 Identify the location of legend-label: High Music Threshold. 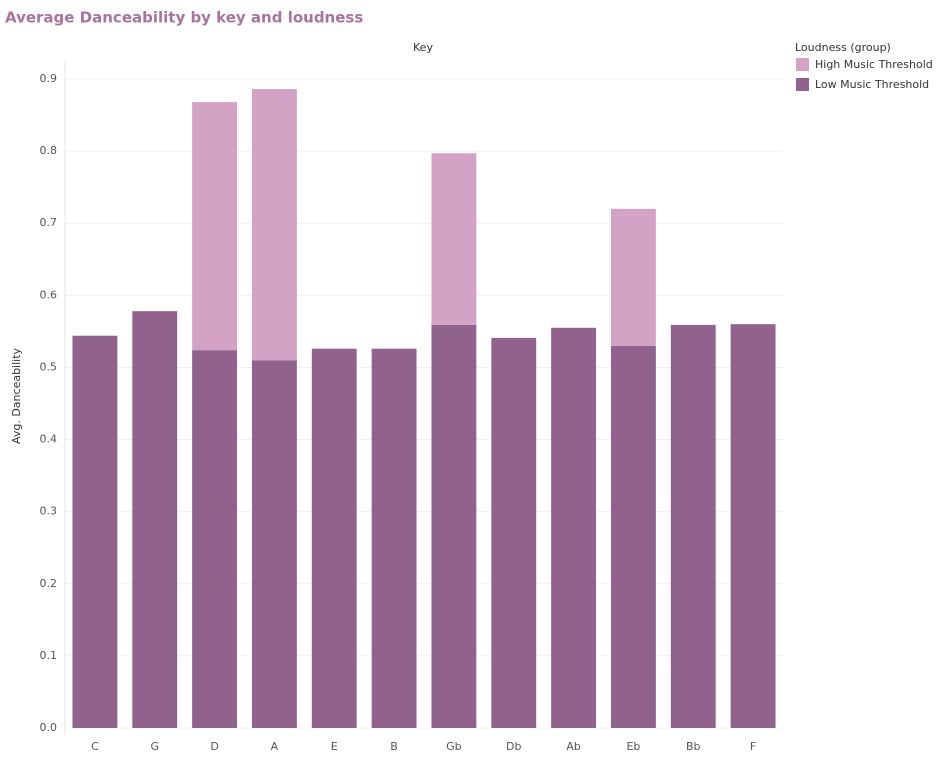
(874, 64).